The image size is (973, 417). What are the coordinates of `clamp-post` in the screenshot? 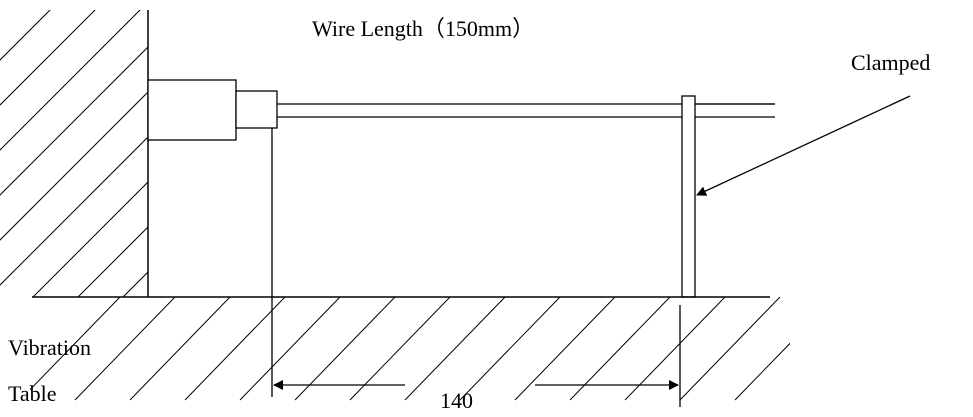 It's located at (688, 196).